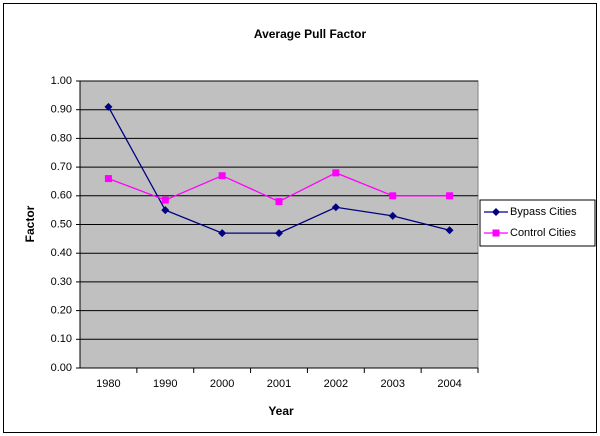 Image resolution: width=600 pixels, height=436 pixels. Describe the element at coordinates (61, 224) in the screenshot. I see `y-tick-label: 0.50` at that location.